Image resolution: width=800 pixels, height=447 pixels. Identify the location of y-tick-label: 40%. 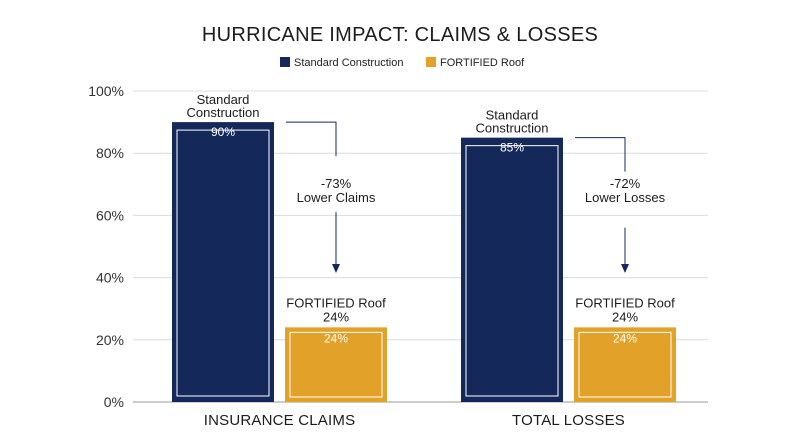
(110, 278).